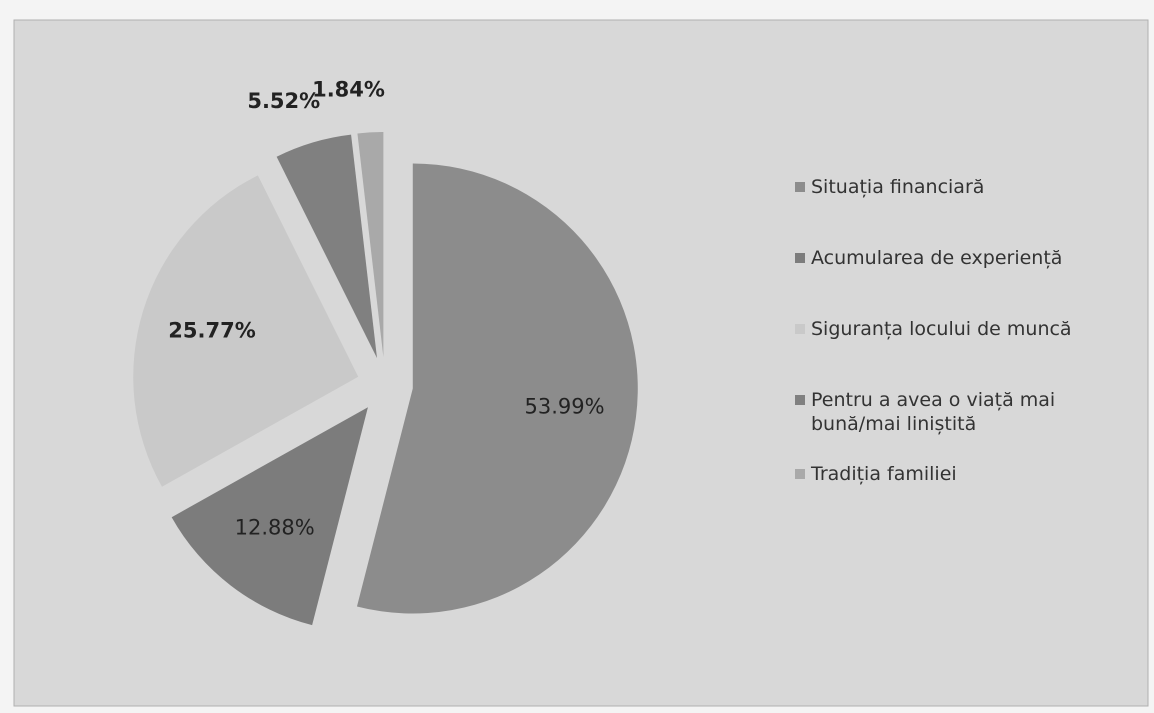  Describe the element at coordinates (283, 101) in the screenshot. I see `data-label: 5.52%` at that location.